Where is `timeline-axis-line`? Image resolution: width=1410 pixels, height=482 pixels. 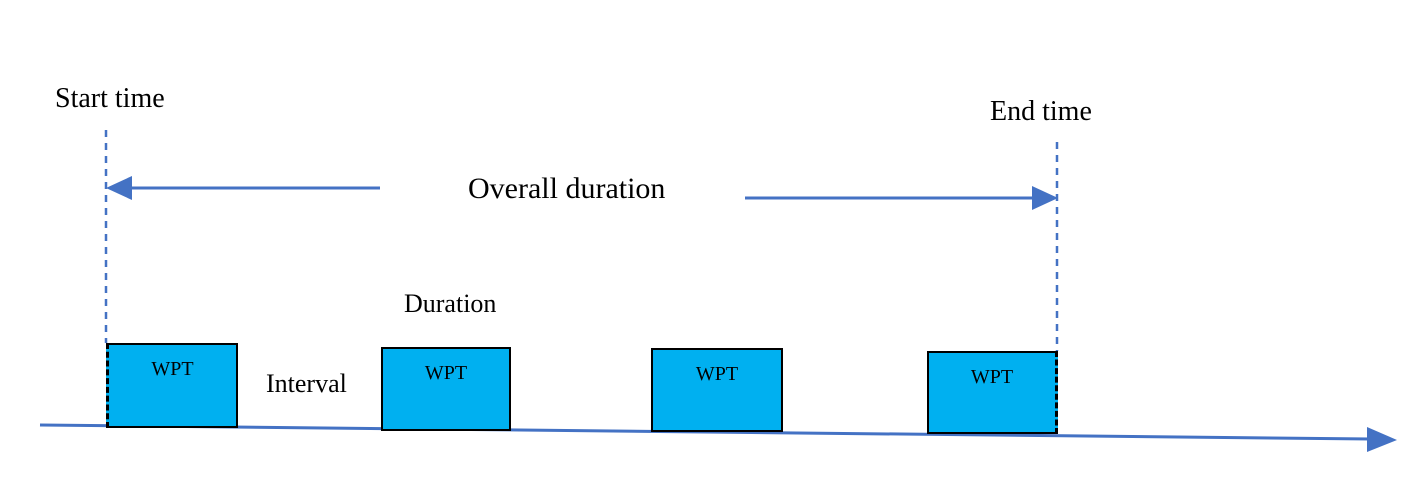 timeline-axis-line is located at coordinates (705, 432).